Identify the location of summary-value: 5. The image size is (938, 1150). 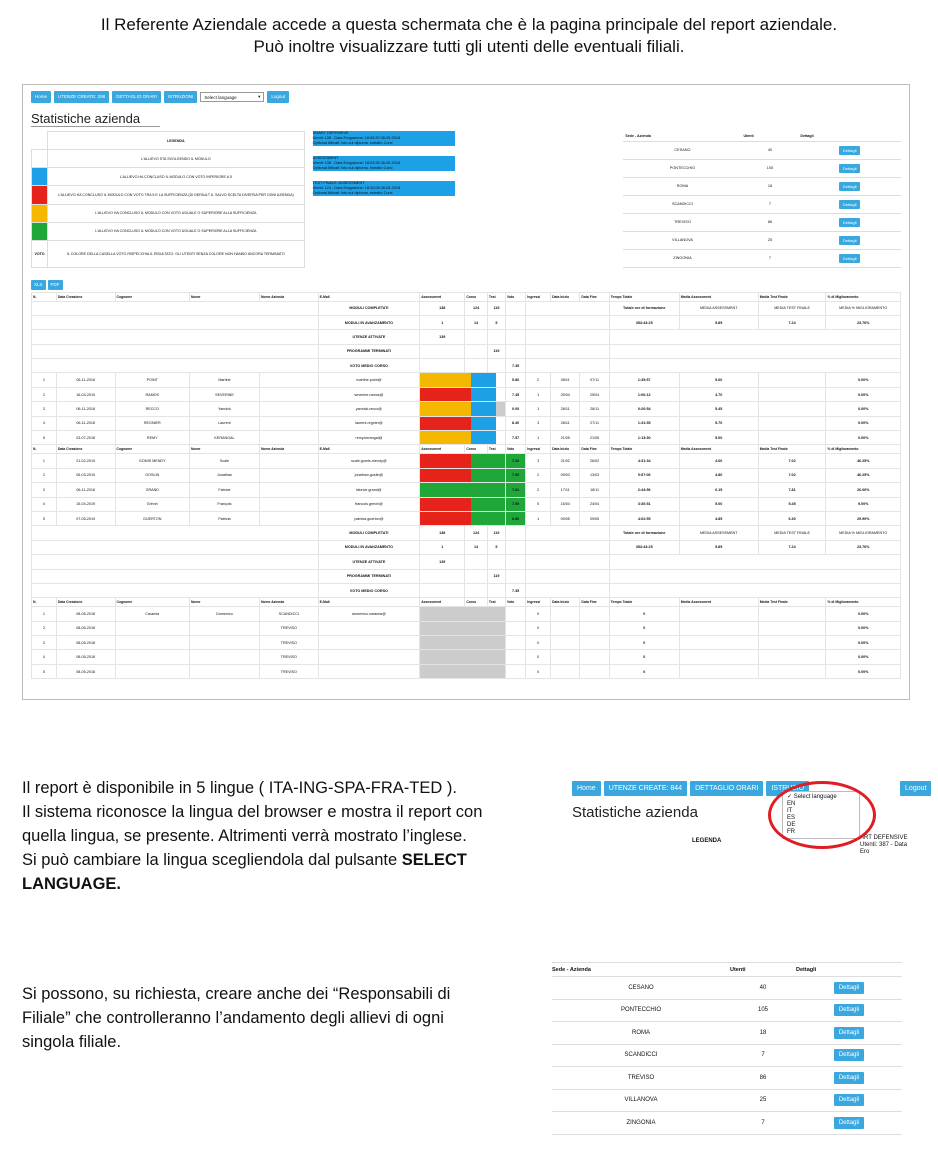
(496, 322).